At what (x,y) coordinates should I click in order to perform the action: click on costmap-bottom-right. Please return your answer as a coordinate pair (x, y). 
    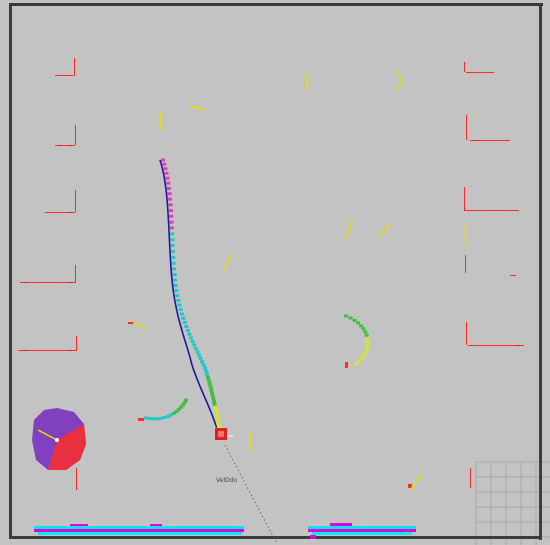
    Looking at the image, I should click on (362, 531).